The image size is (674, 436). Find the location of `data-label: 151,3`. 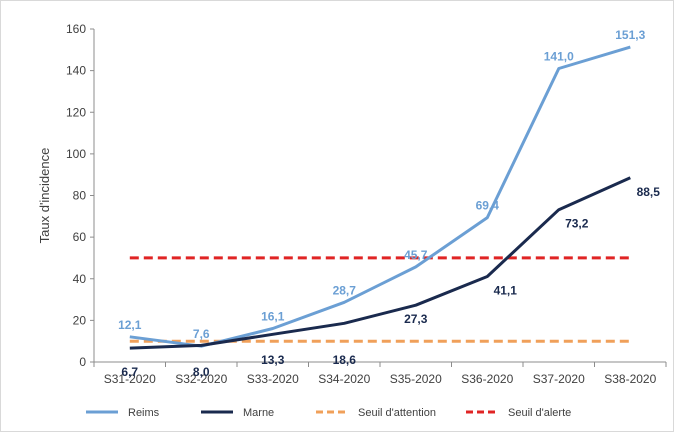

data-label: 151,3 is located at coordinates (630, 35).